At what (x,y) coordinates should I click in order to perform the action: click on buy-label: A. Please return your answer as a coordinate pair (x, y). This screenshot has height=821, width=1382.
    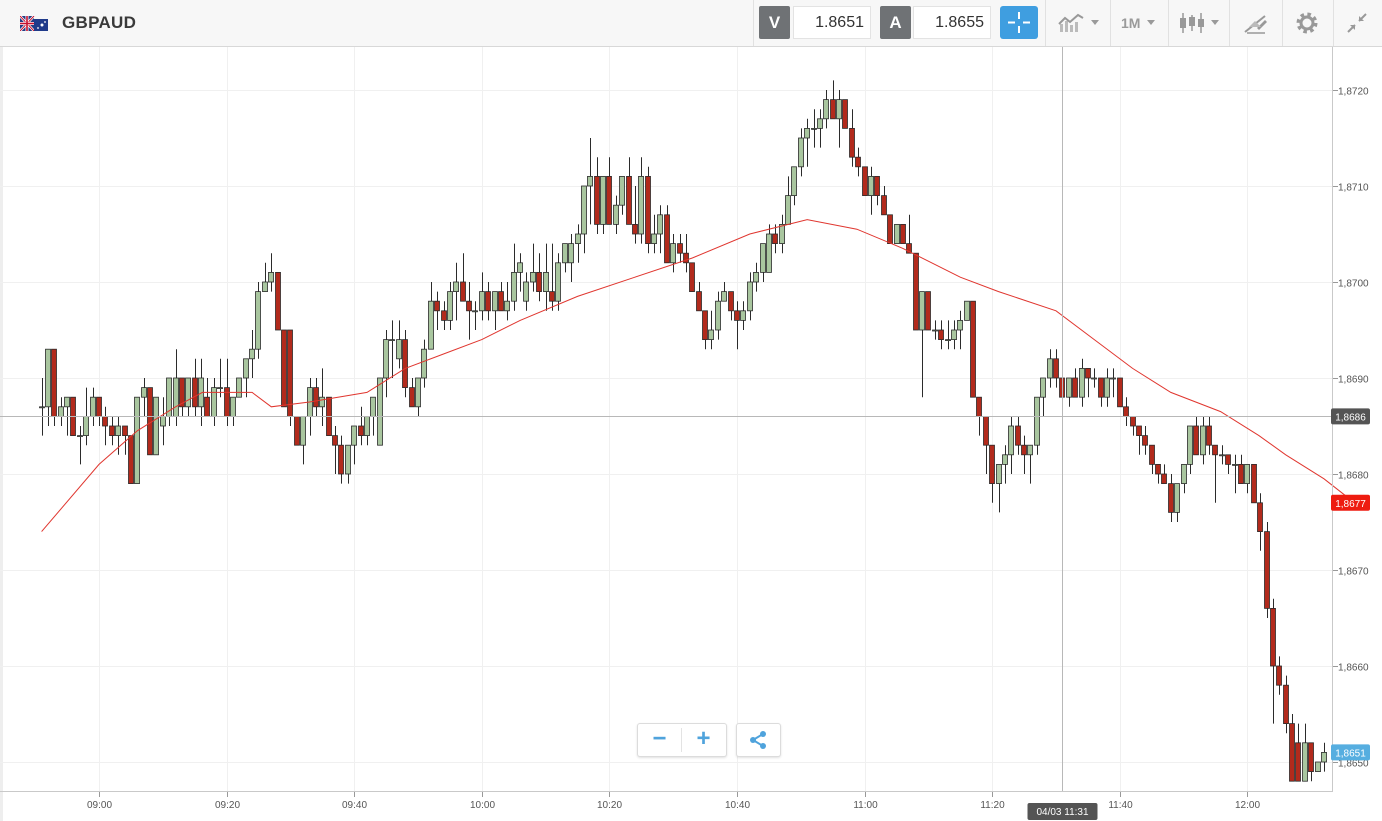
    Looking at the image, I should click on (895, 22).